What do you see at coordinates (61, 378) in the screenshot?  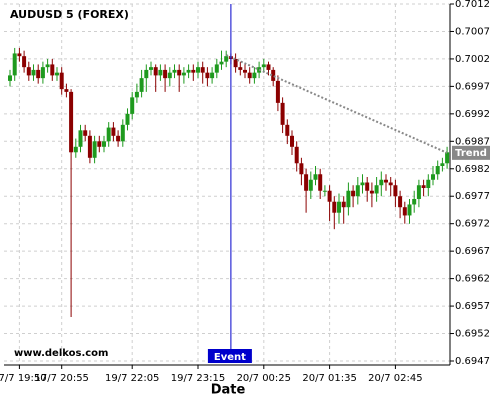 I see `x-tick-label: 17/7 20:55` at bounding box center [61, 378].